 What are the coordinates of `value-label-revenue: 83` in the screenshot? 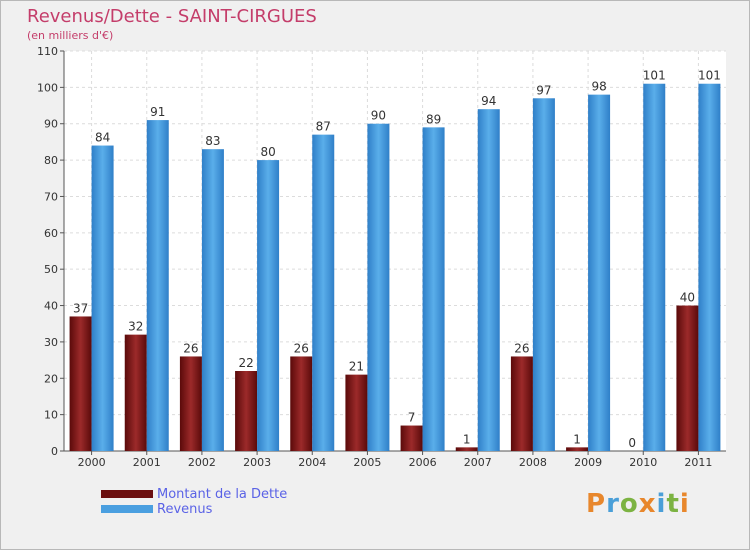 It's located at (212, 141).